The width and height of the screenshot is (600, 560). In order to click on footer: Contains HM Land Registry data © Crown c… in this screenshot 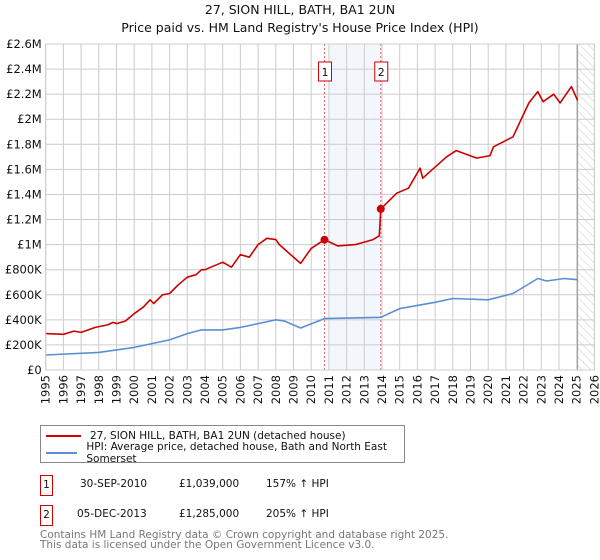, I will do `click(244, 540)`.